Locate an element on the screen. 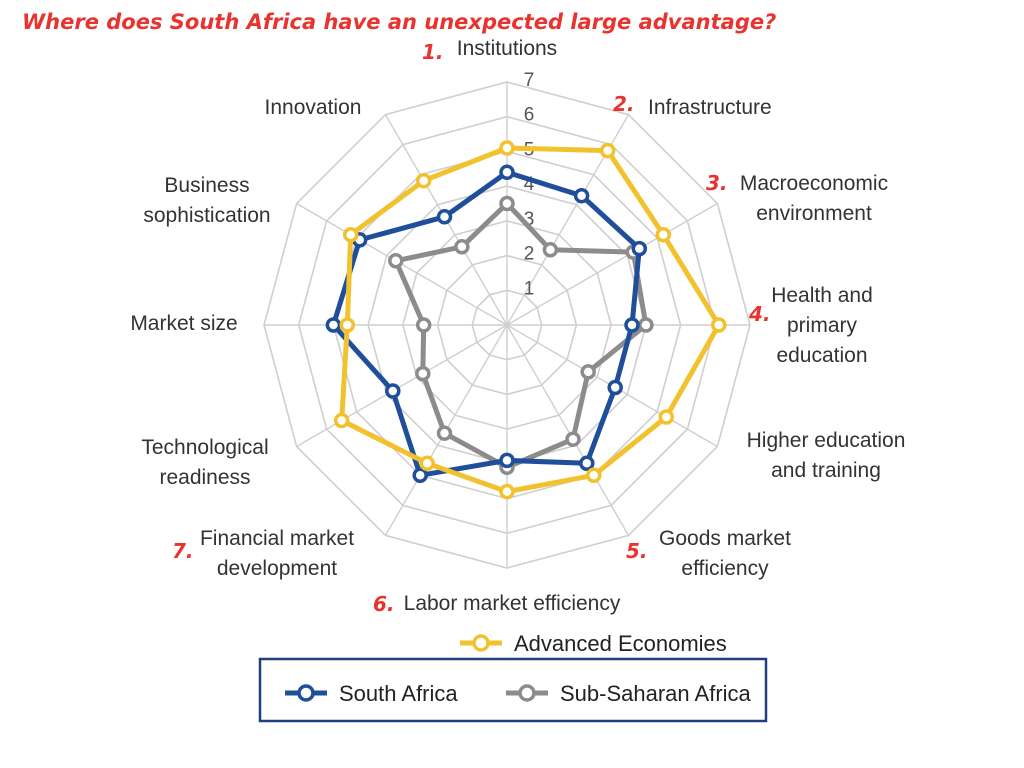  legend-label: South Africa is located at coordinates (398, 693).